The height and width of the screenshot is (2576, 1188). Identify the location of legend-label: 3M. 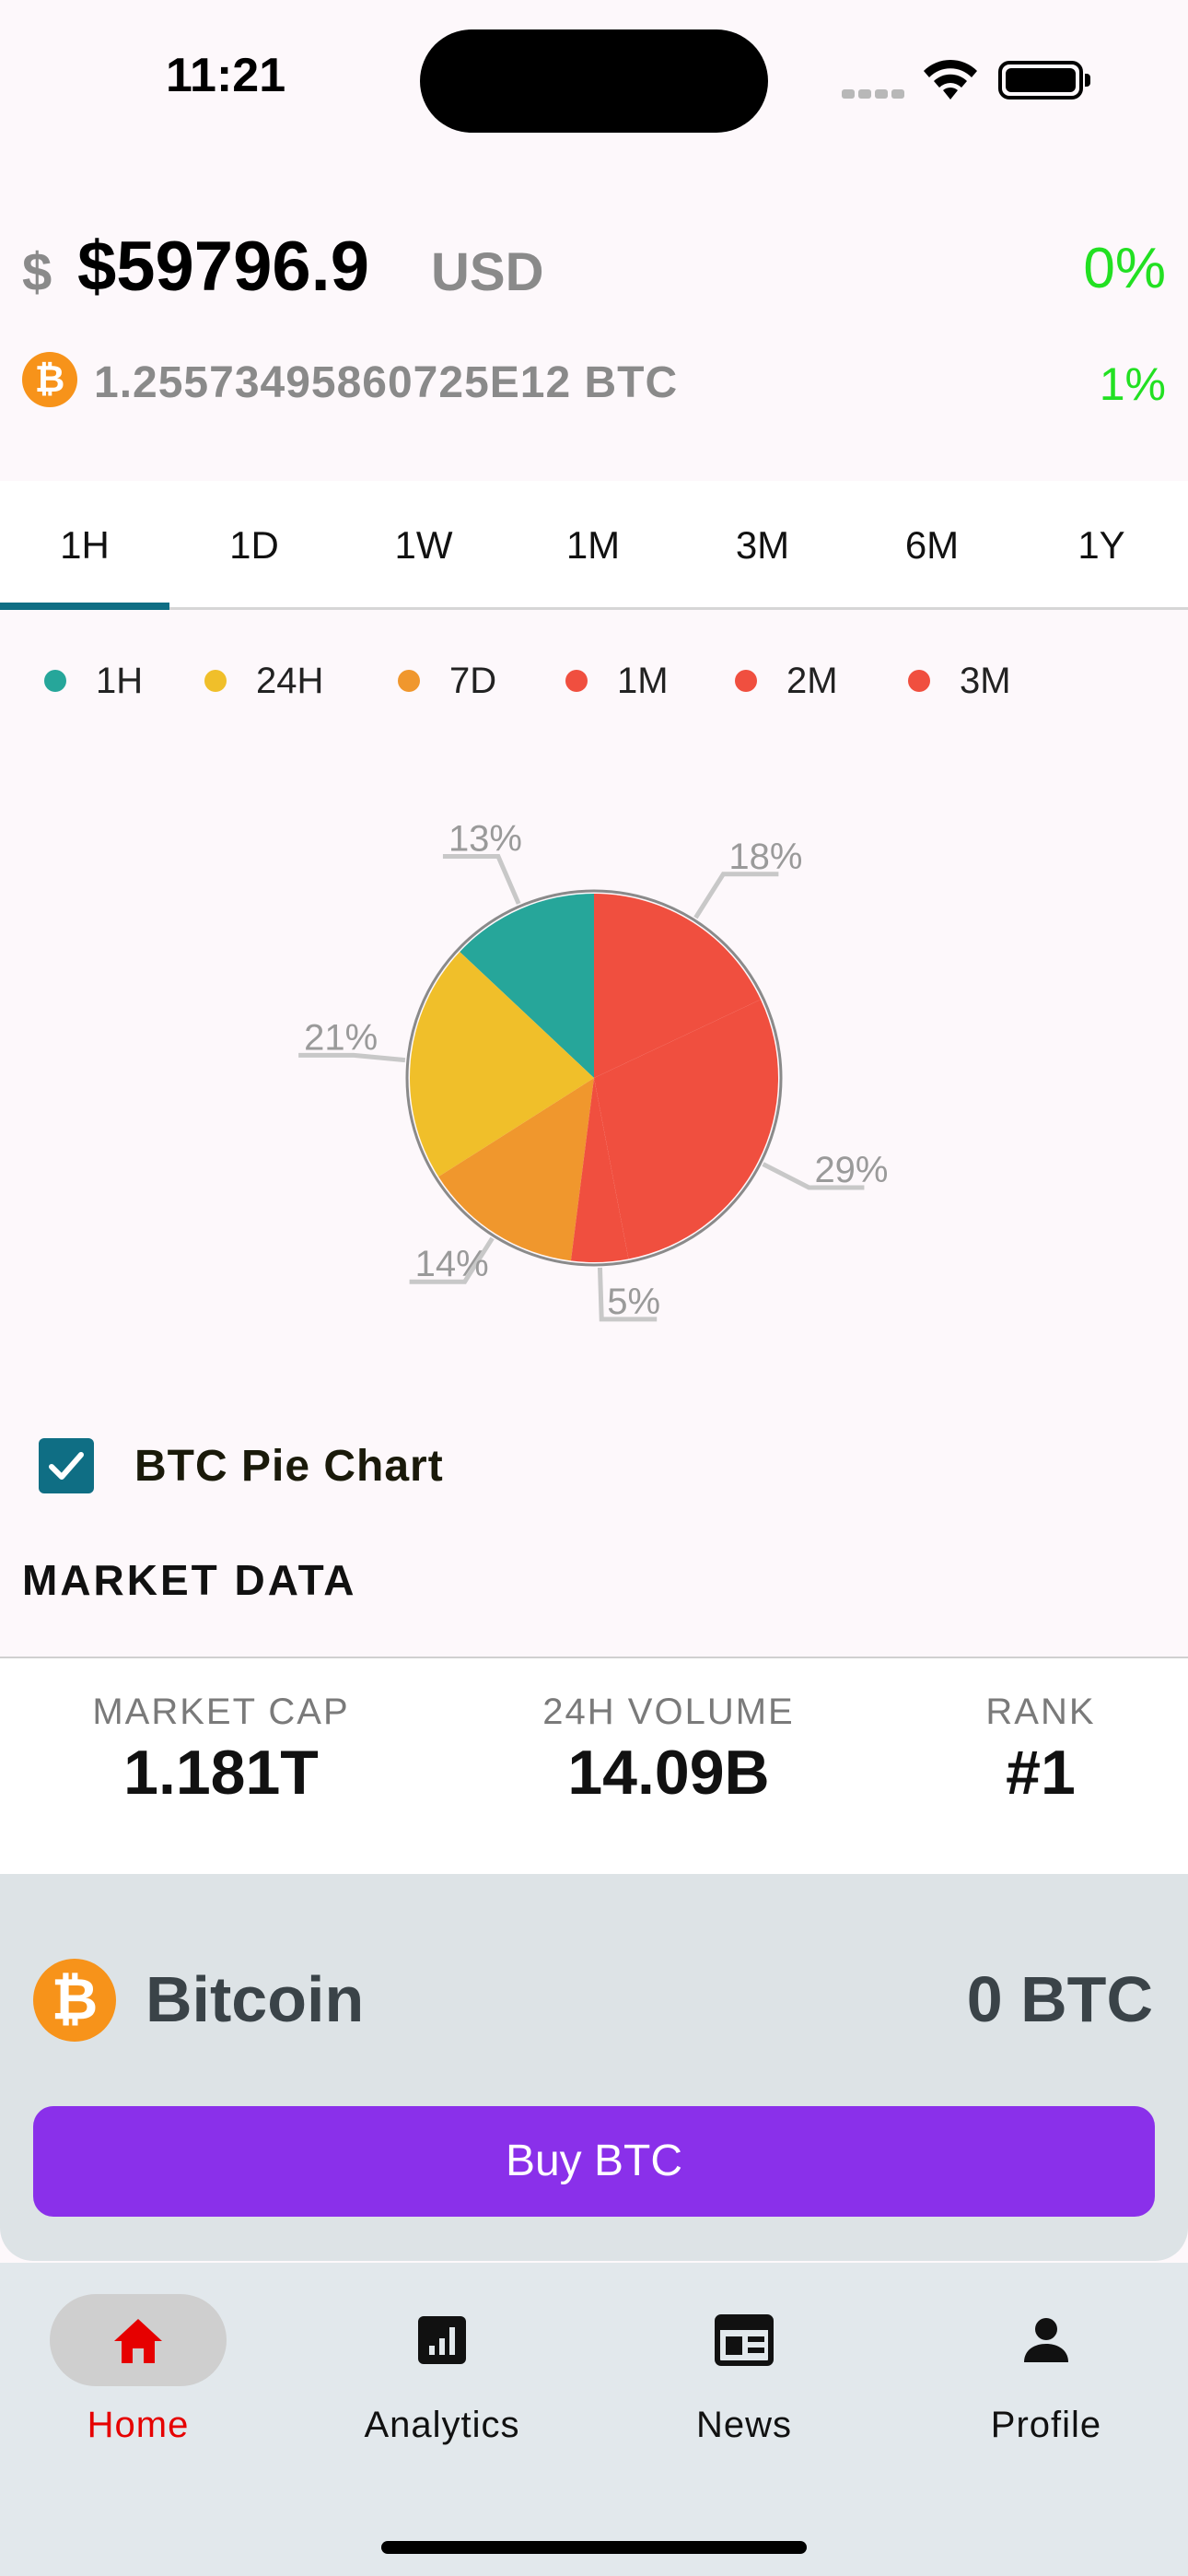
(985, 680).